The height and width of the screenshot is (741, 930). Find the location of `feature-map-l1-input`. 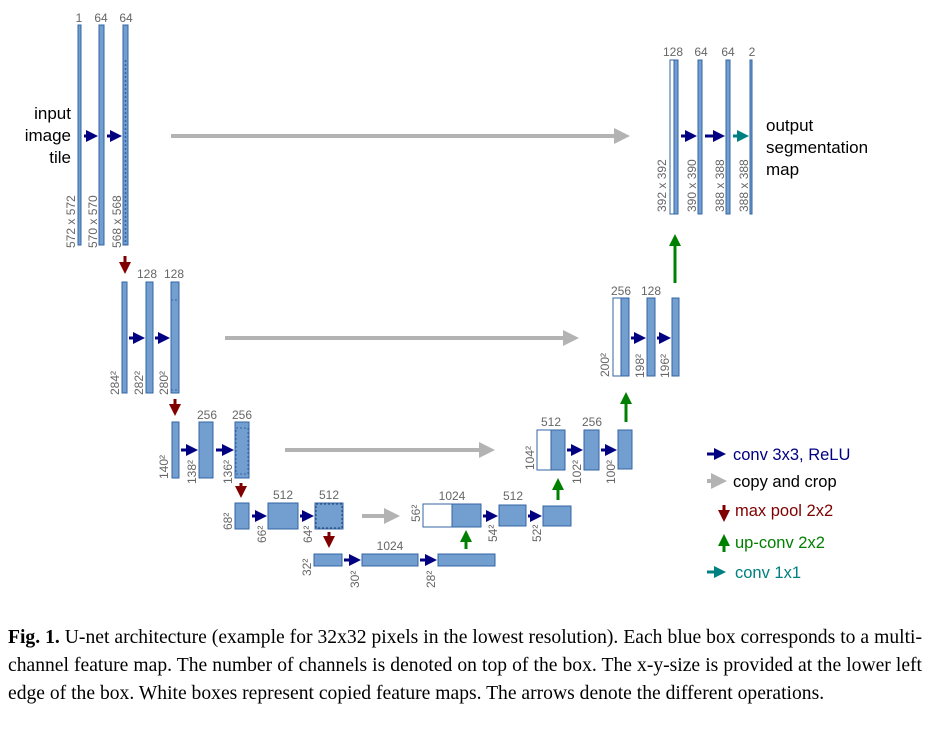

feature-map-l1-input is located at coordinates (79, 135).